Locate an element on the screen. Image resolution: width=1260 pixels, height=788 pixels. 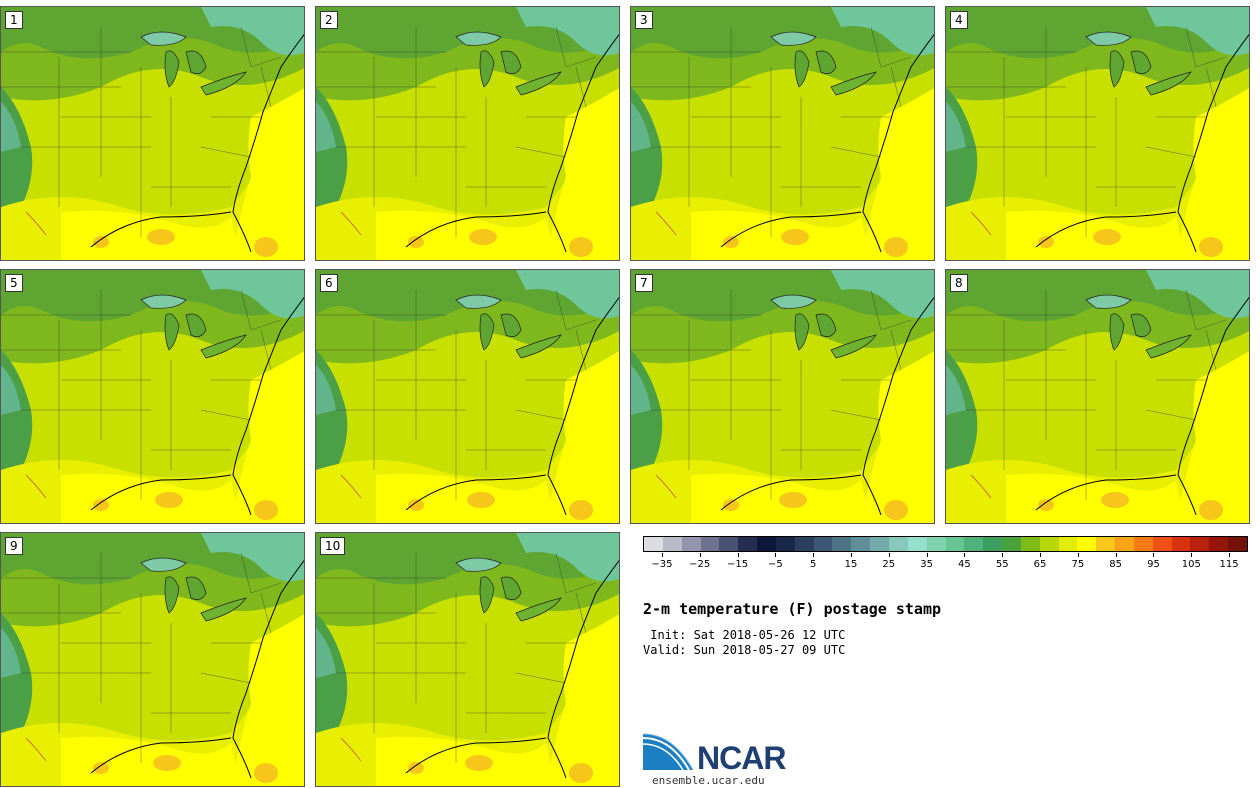
member-panel: 3 is located at coordinates (782, 133).